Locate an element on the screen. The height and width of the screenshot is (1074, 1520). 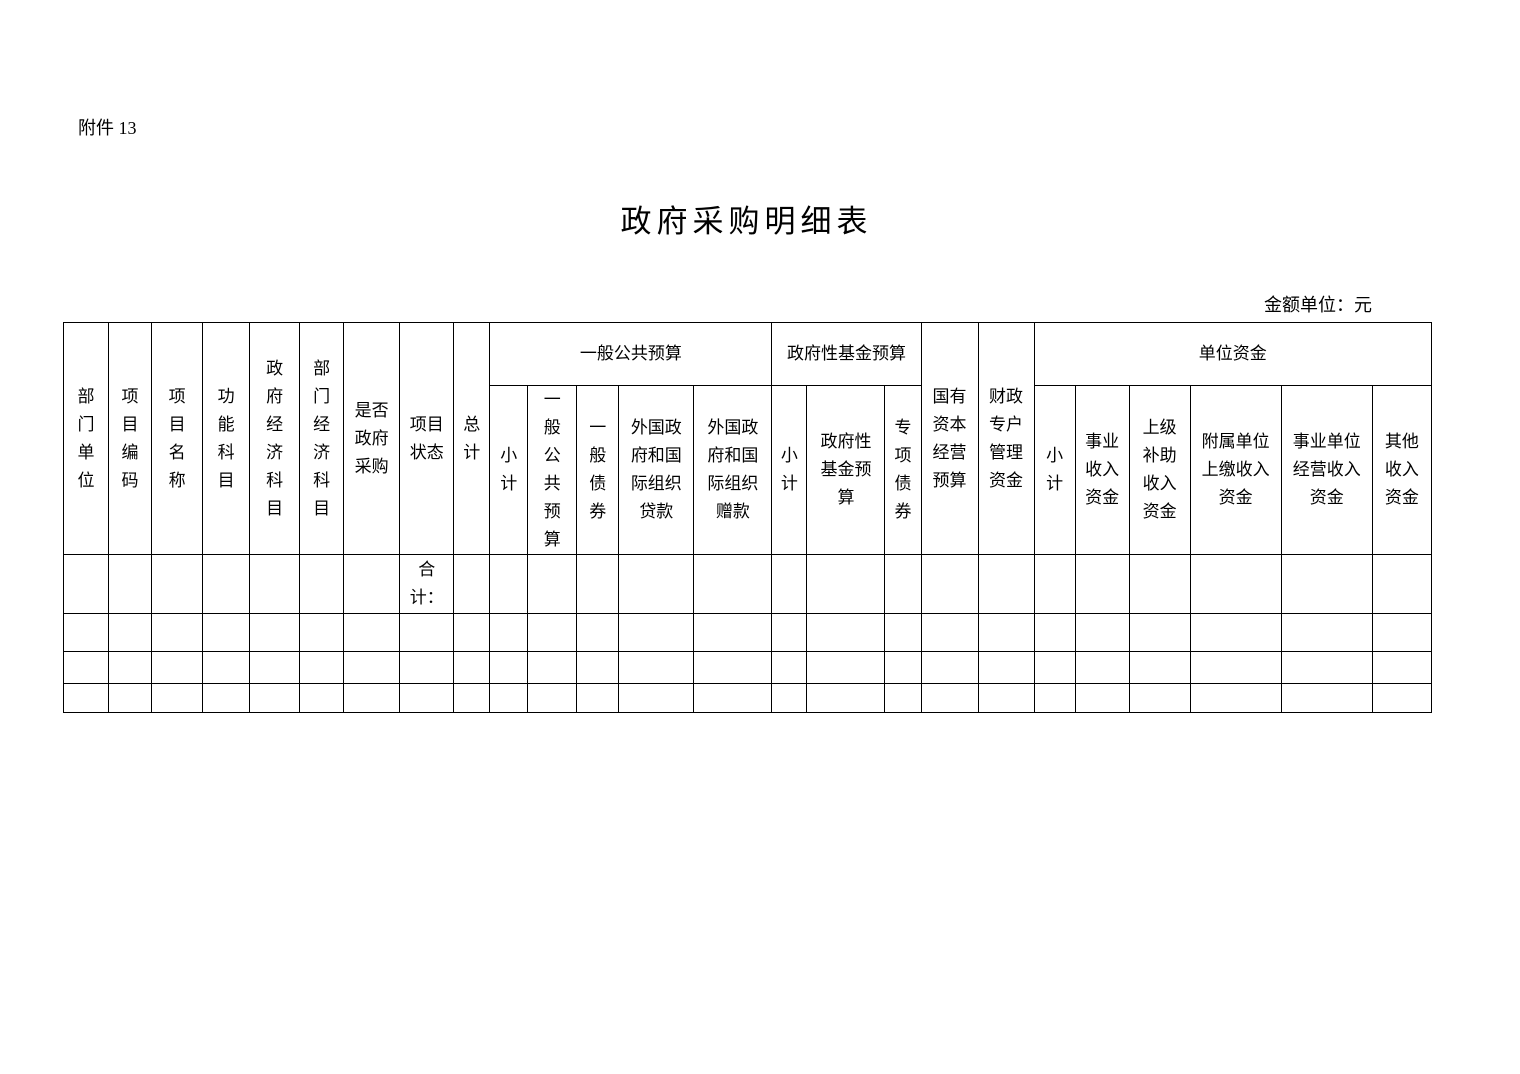
col-header-foreign-gov-loans: 外国政 府和国 际组织 贷款 is located at coordinates (656, 470).